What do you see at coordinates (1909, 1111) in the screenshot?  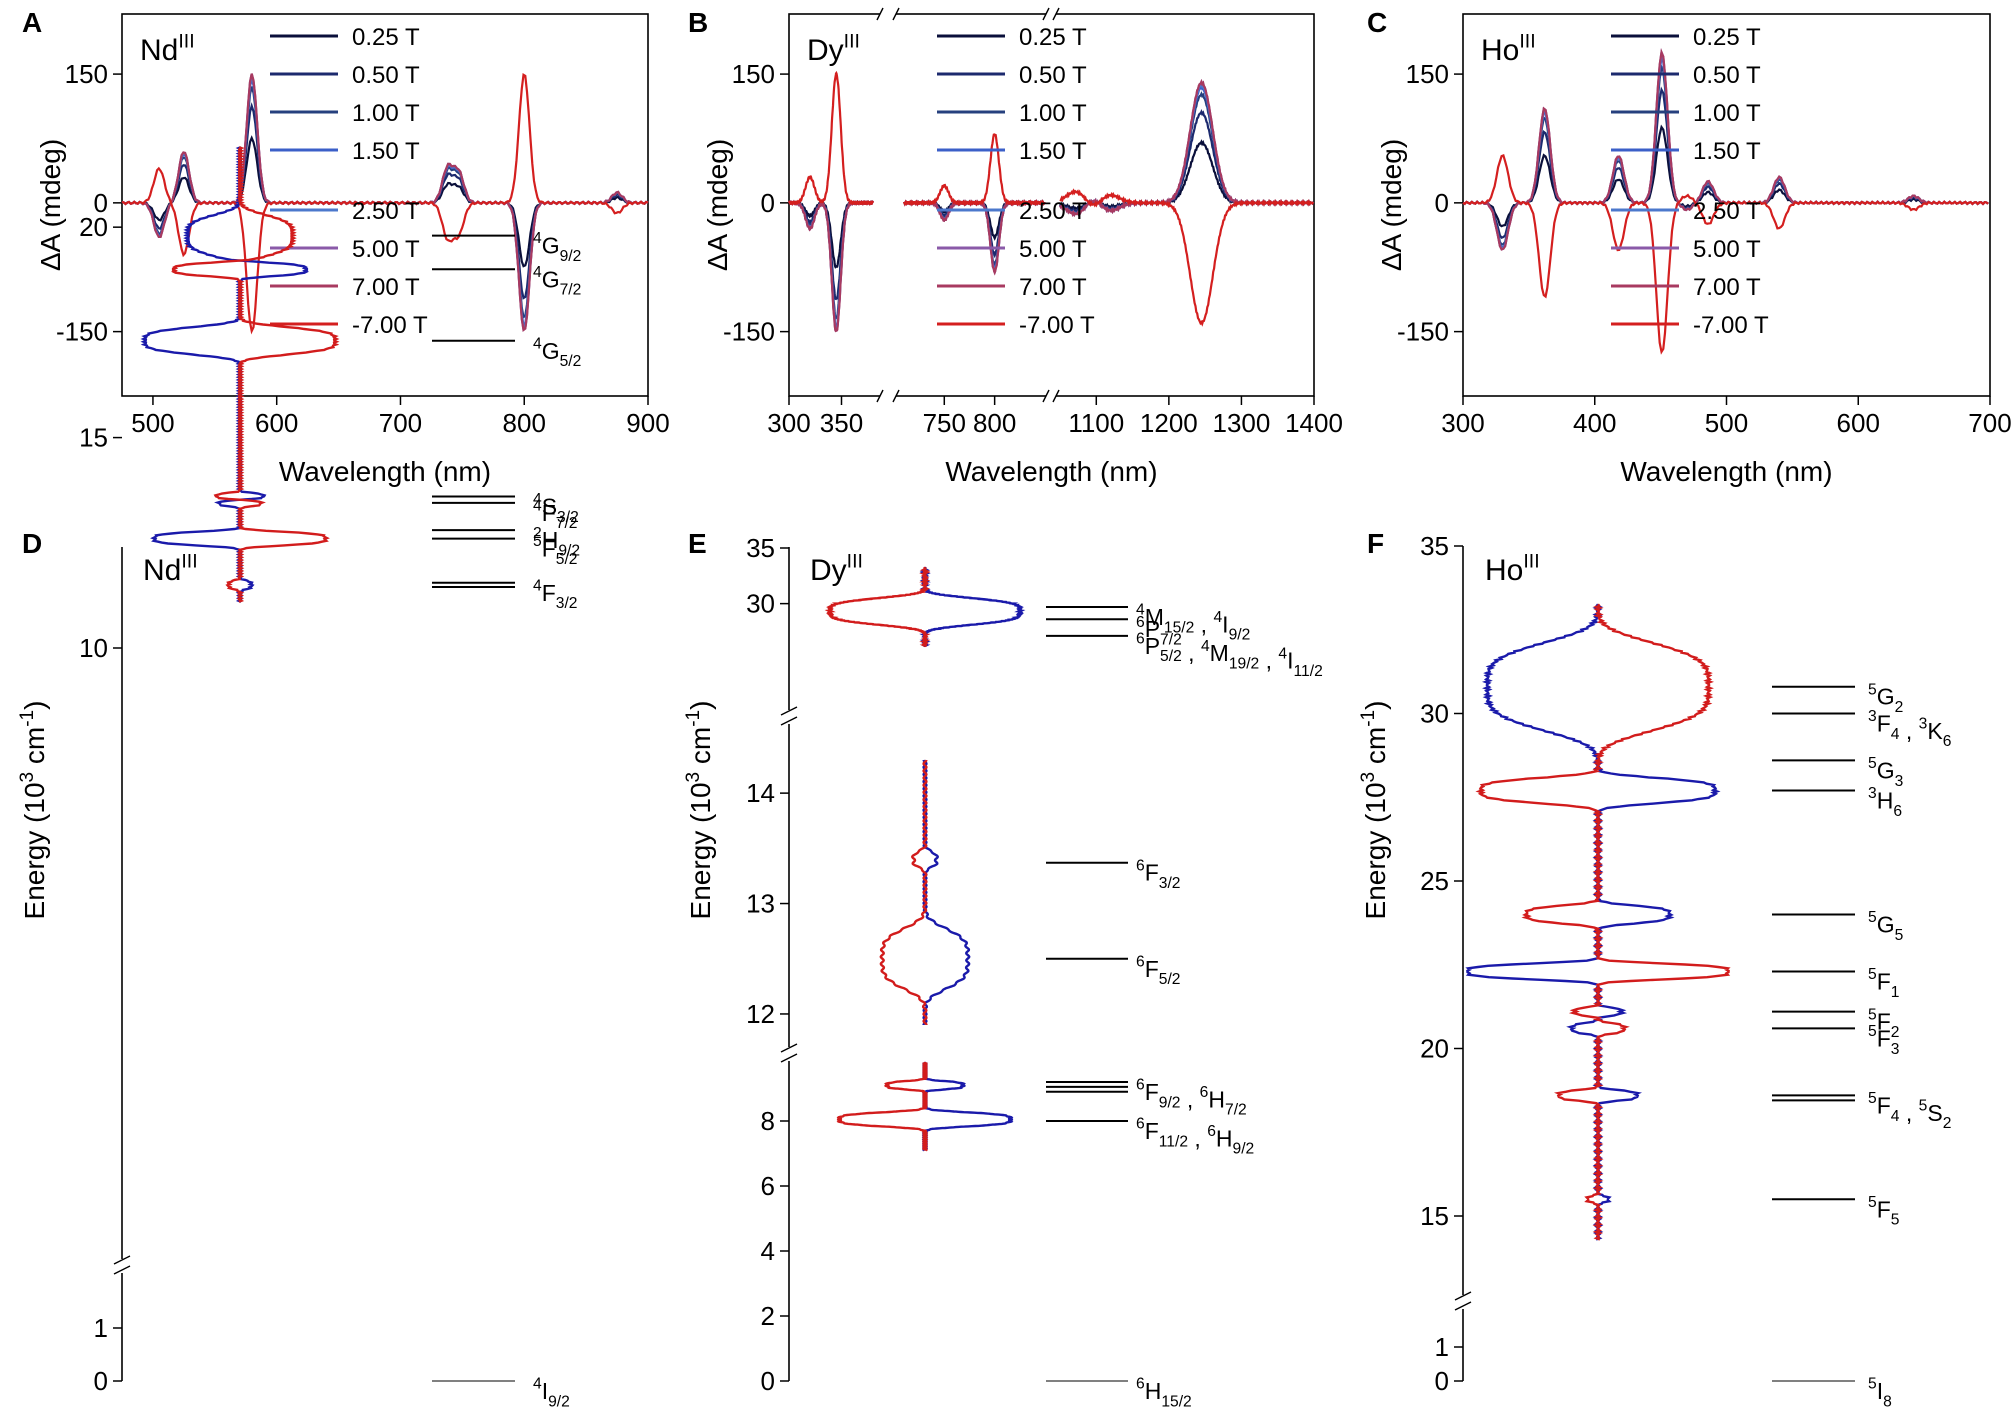 I see `energy-level-label: 5F4 , 5S2` at bounding box center [1909, 1111].